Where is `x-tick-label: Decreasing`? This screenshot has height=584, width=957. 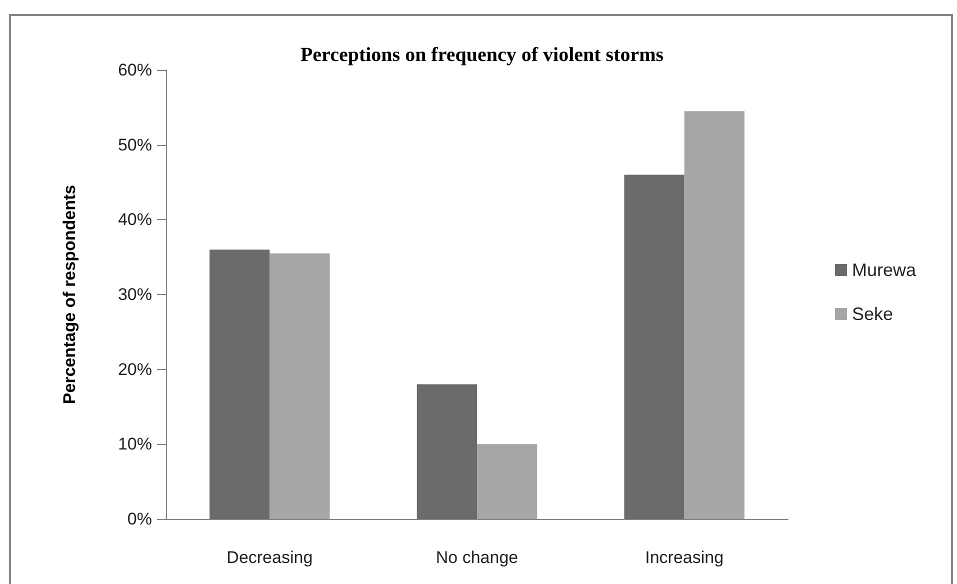
x-tick-label: Decreasing is located at coordinates (269, 557).